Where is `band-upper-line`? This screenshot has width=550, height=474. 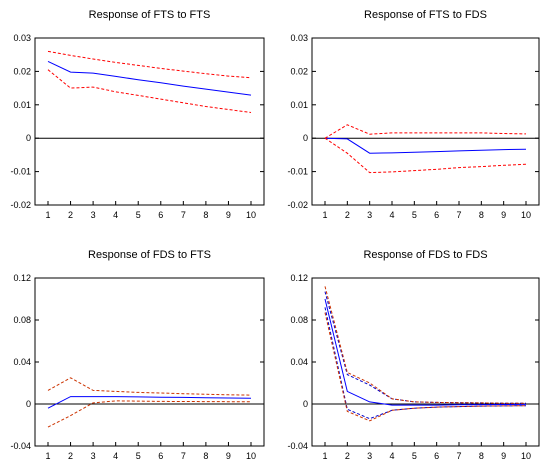 band-upper-line is located at coordinates (425, 347).